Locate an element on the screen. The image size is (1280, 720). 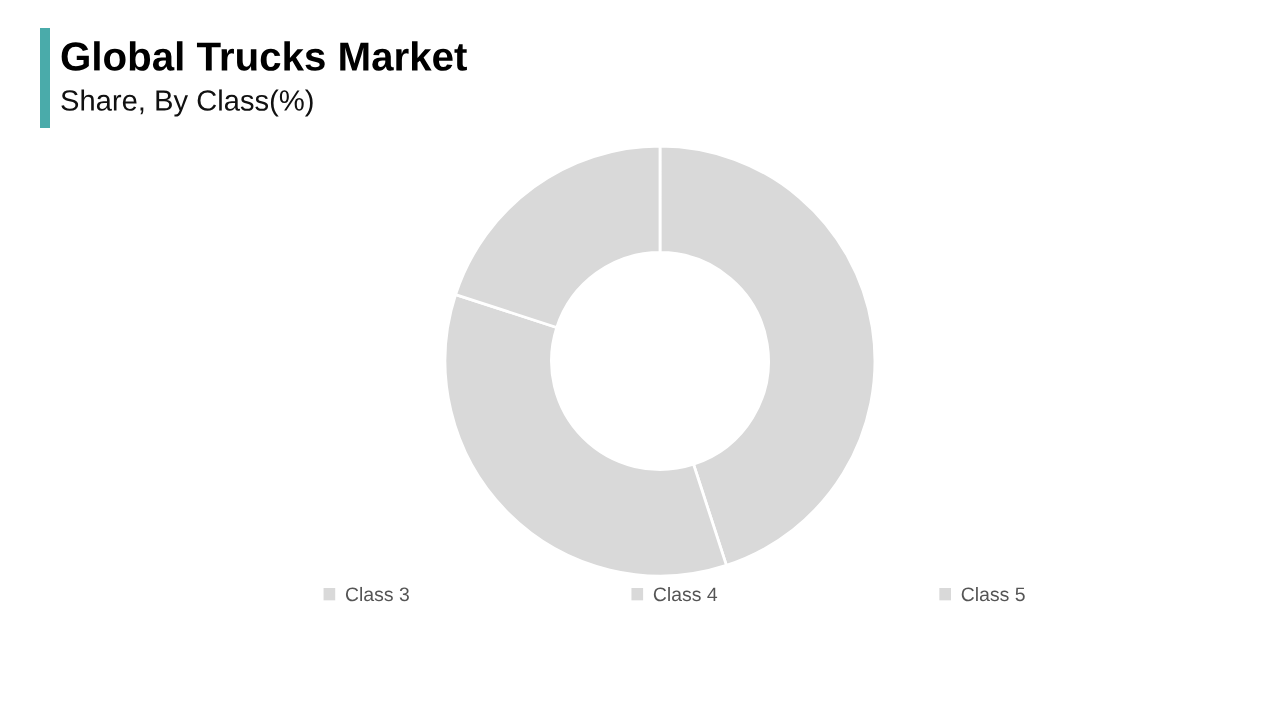
chart-title: Global Trucks Market is located at coordinates (264, 56).